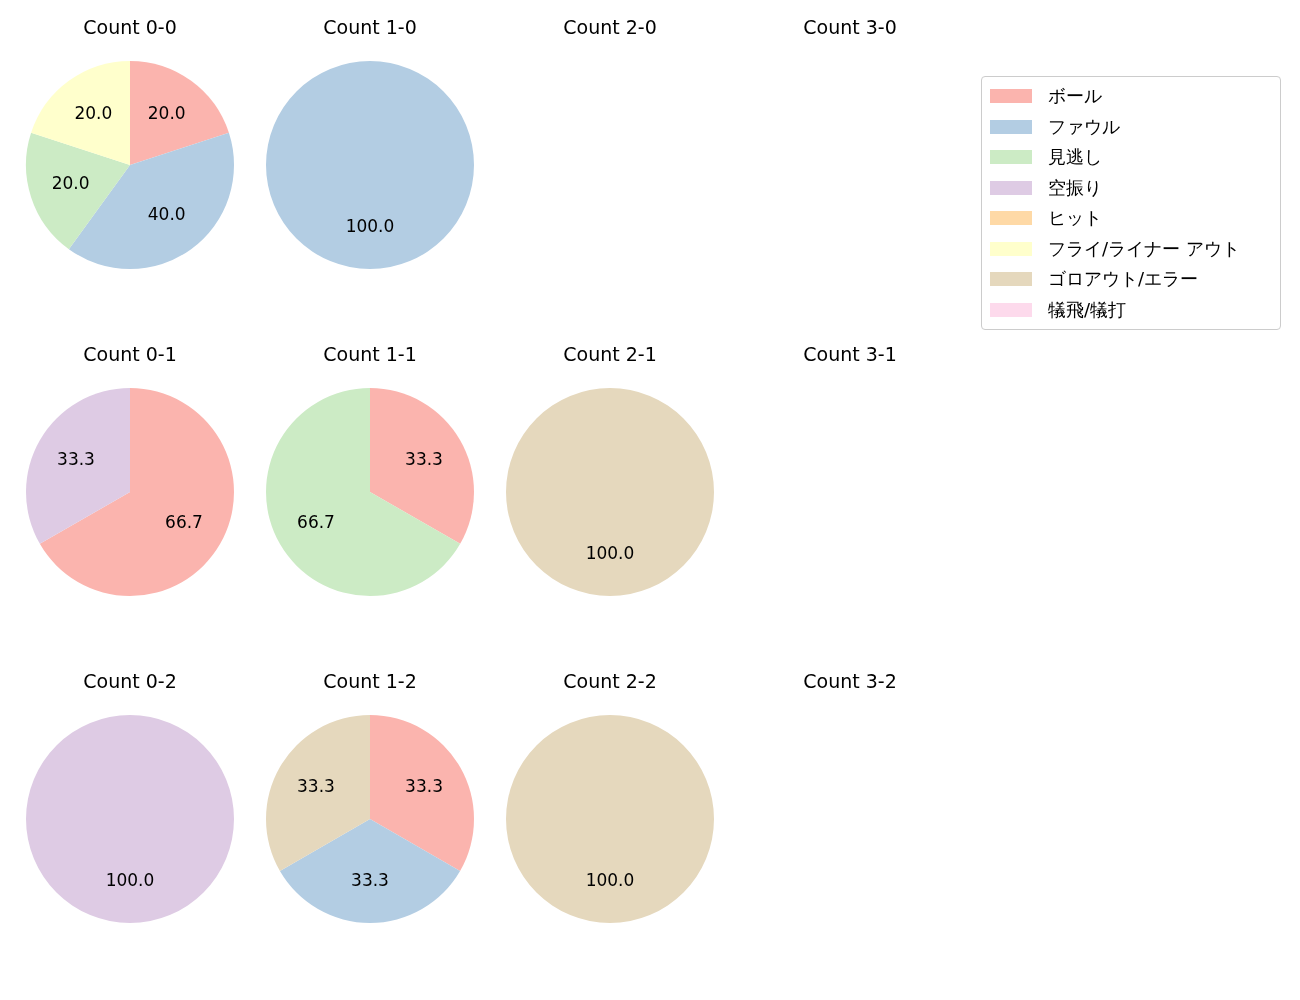  I want to click on legend-label: ヒット, so click(1075, 218).